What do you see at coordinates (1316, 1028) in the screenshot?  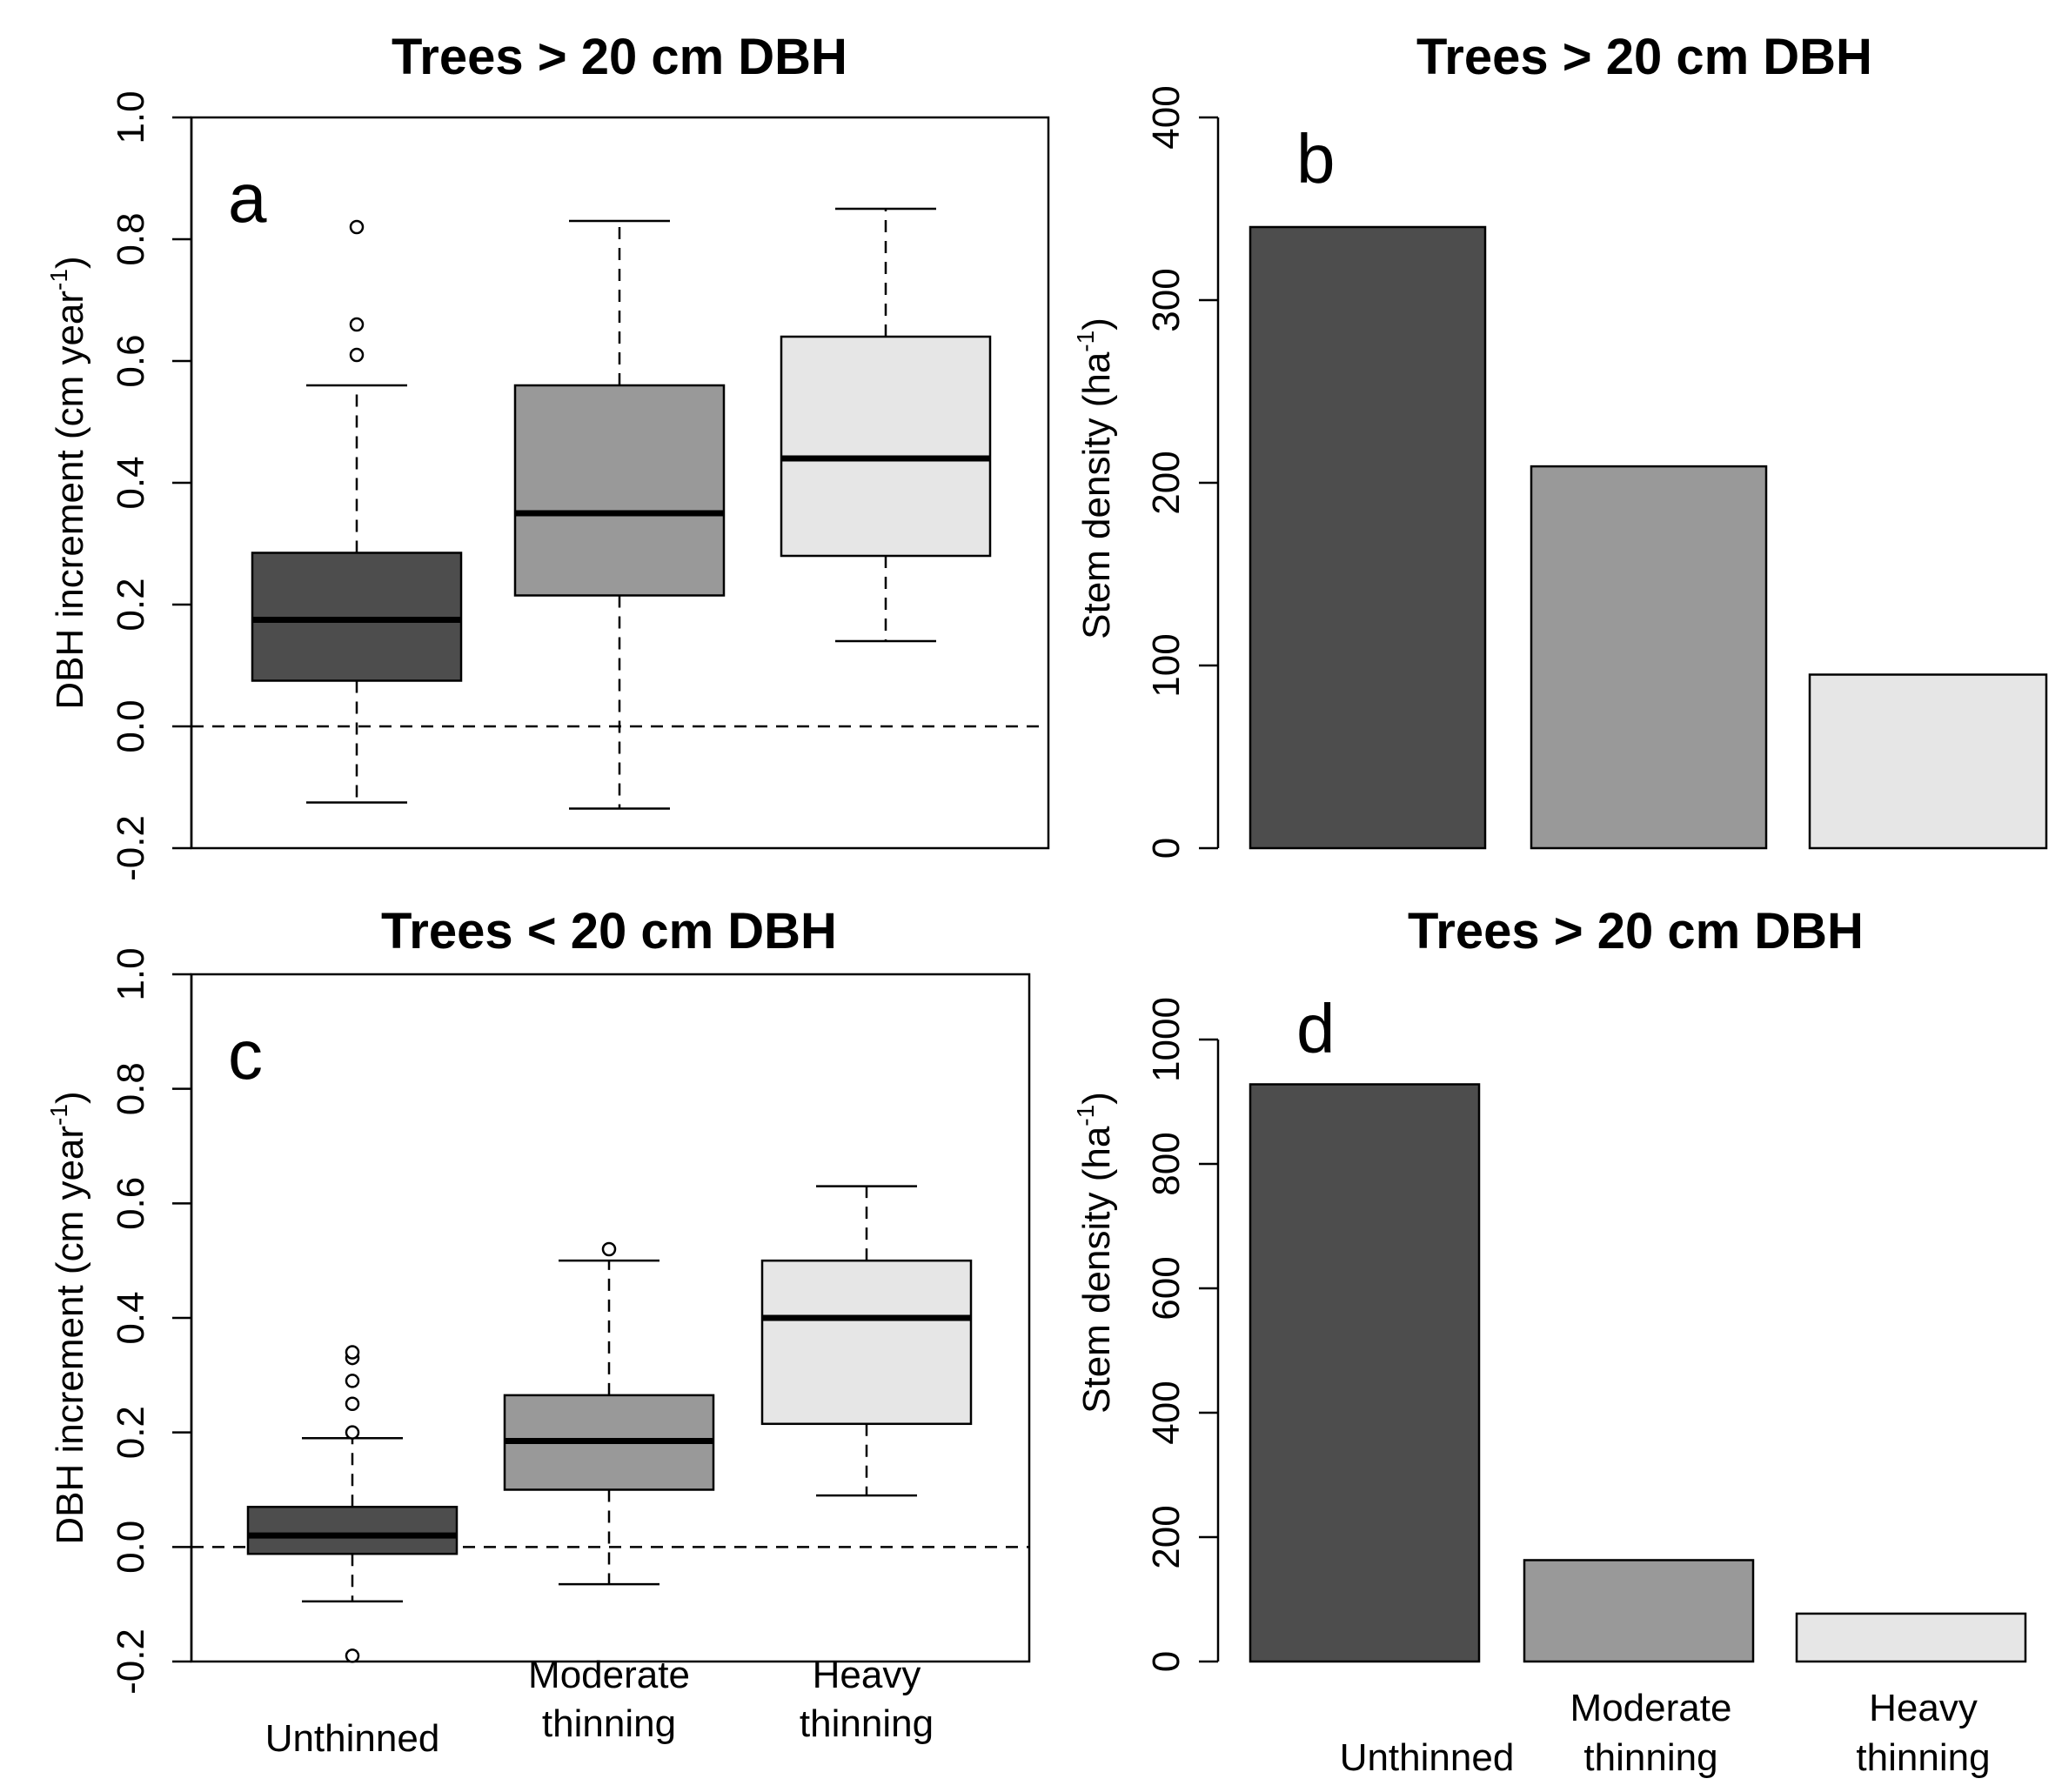 I see `panel-letter: d` at bounding box center [1316, 1028].